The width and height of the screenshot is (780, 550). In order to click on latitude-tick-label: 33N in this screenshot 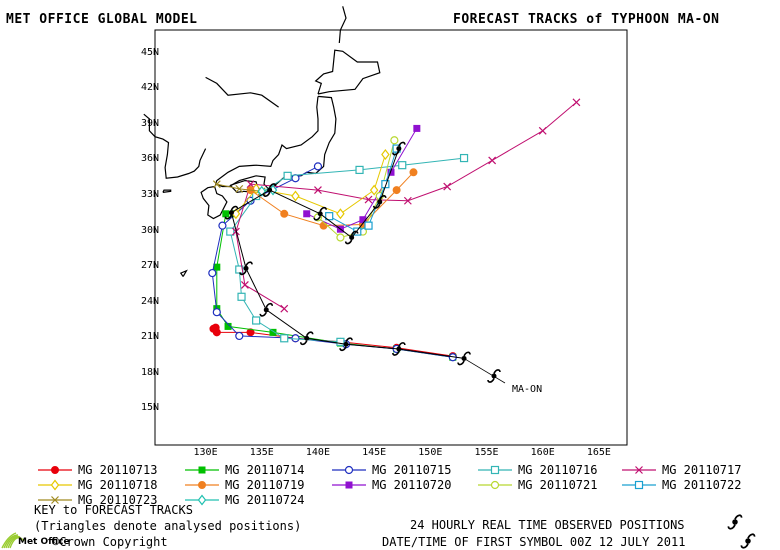, I will do `click(150, 194)`.